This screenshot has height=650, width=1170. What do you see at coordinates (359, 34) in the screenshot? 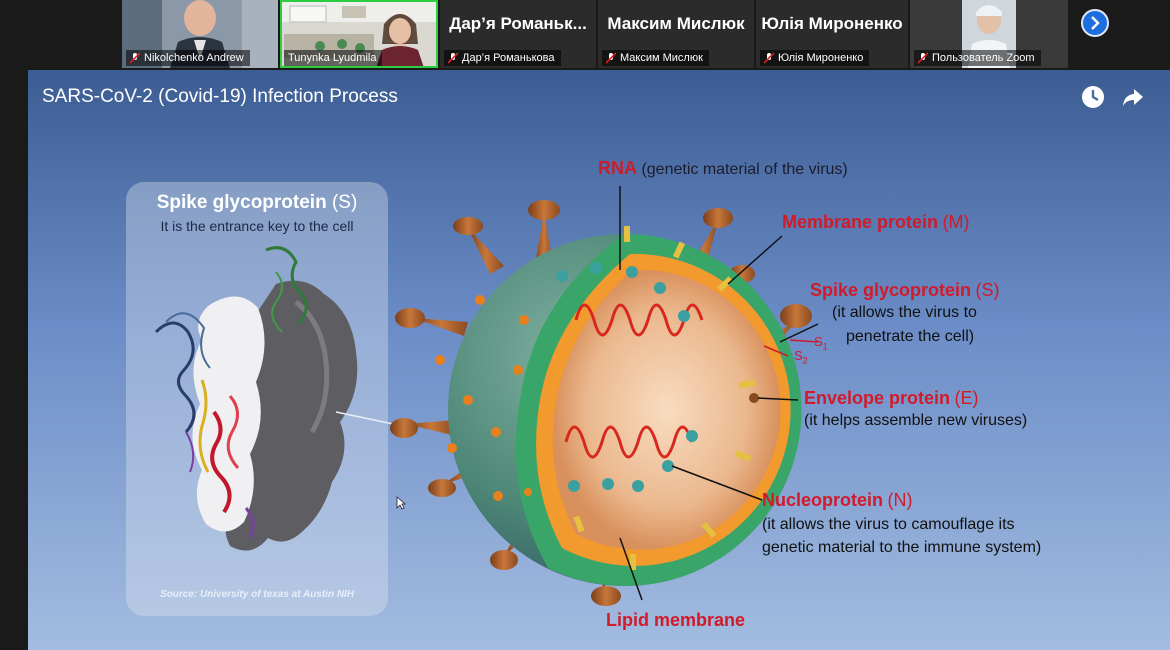
I see `participant-tile-active: Tunynka Lyudmila` at bounding box center [359, 34].